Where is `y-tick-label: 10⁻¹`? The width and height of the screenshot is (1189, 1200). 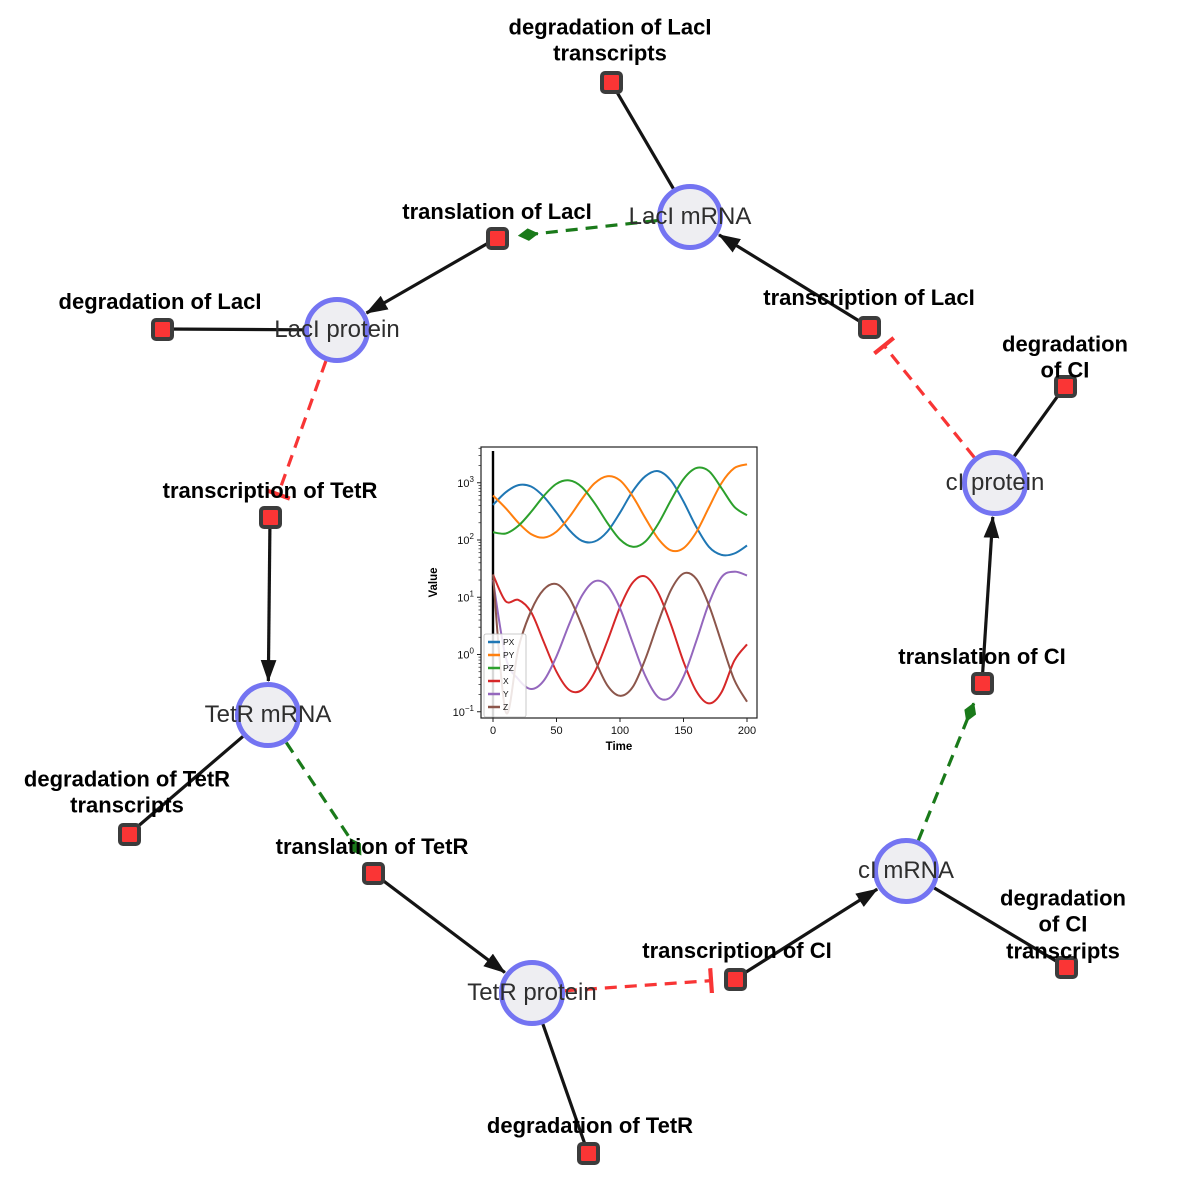
y-tick-label: 10⁻¹ is located at coordinates (464, 711).